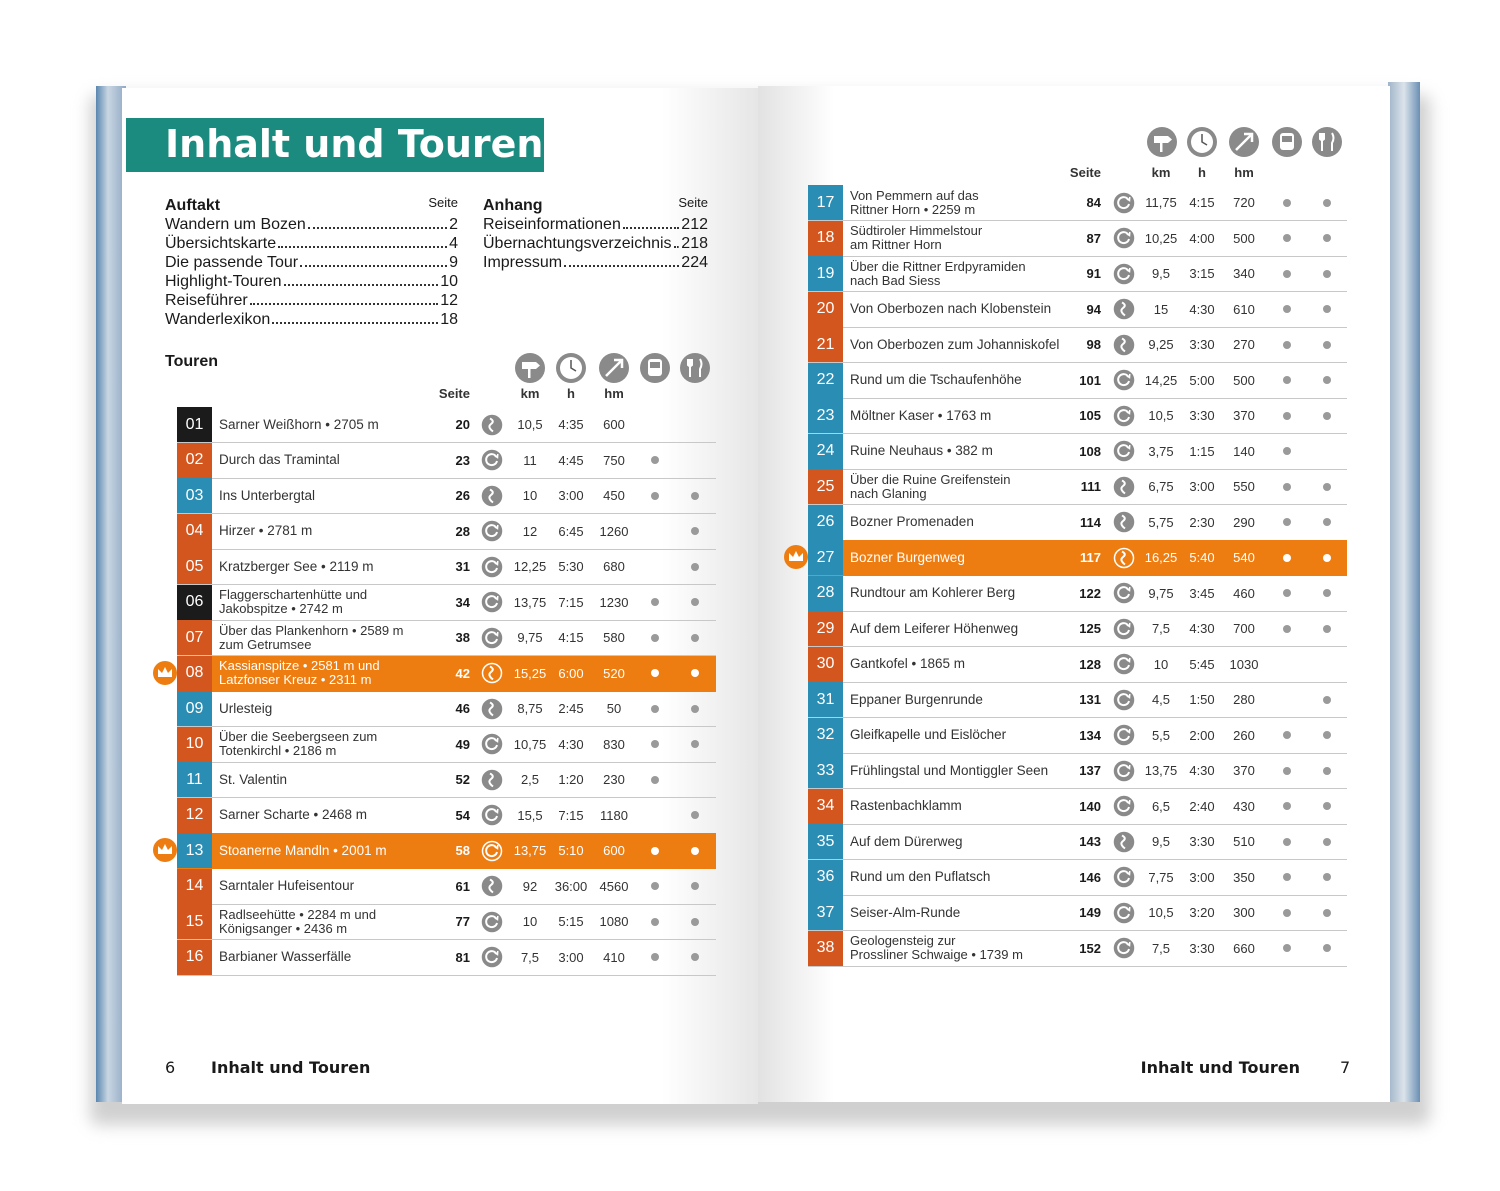 This screenshot has width=1500, height=1191. Describe the element at coordinates (194, 602) in the screenshot. I see `tour-number: 06` at that location.